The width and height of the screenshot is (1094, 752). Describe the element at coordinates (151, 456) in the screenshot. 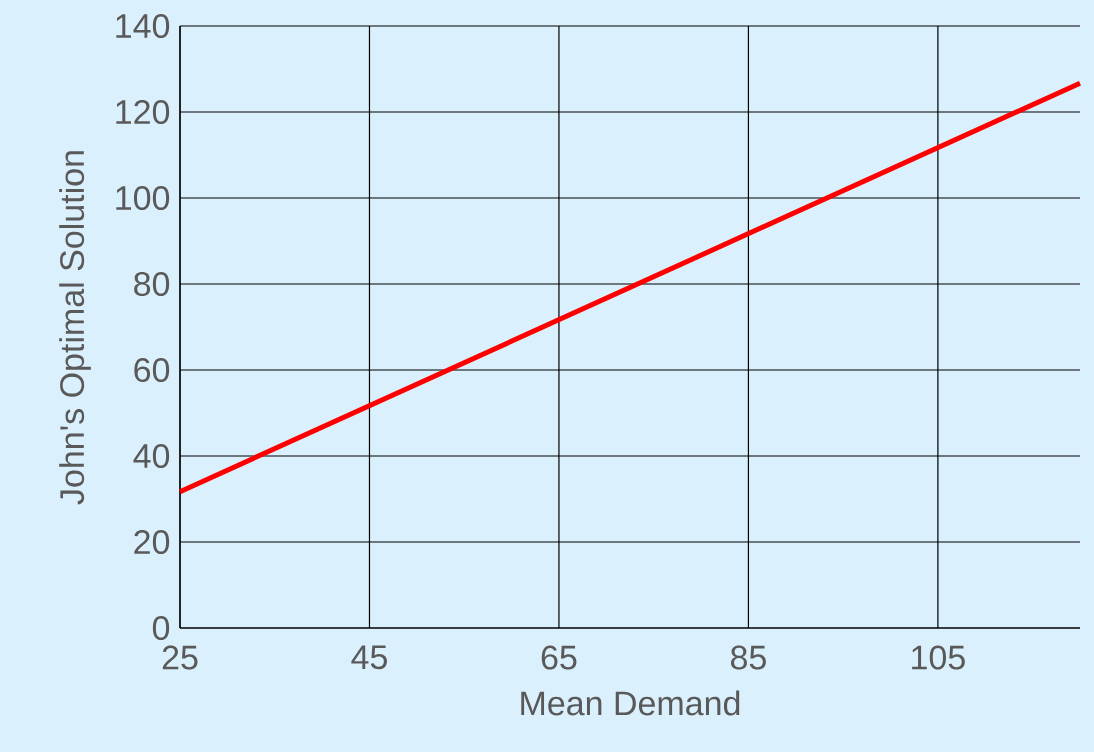

I see `y-tick-label: 40` at that location.